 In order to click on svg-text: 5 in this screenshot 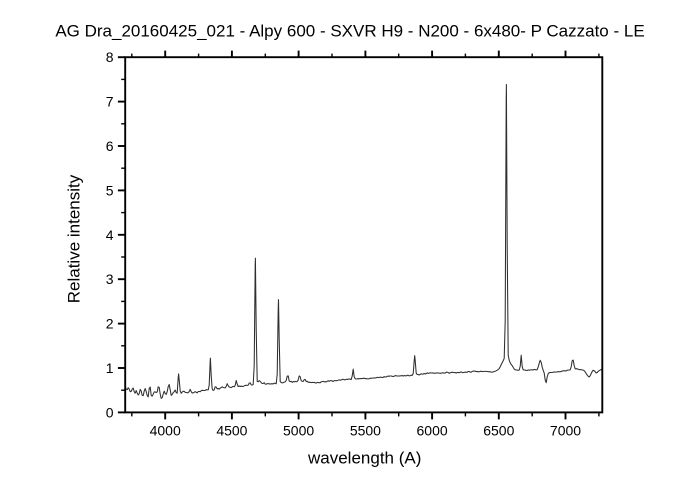, I will do `click(110, 190)`.